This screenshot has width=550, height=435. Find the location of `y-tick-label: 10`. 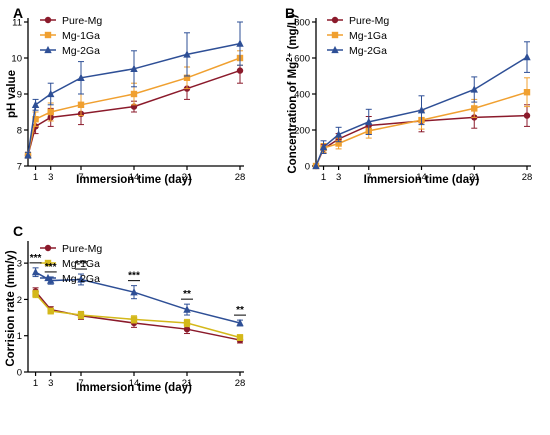

y-tick-label: 10 is located at coordinates (16, 59).